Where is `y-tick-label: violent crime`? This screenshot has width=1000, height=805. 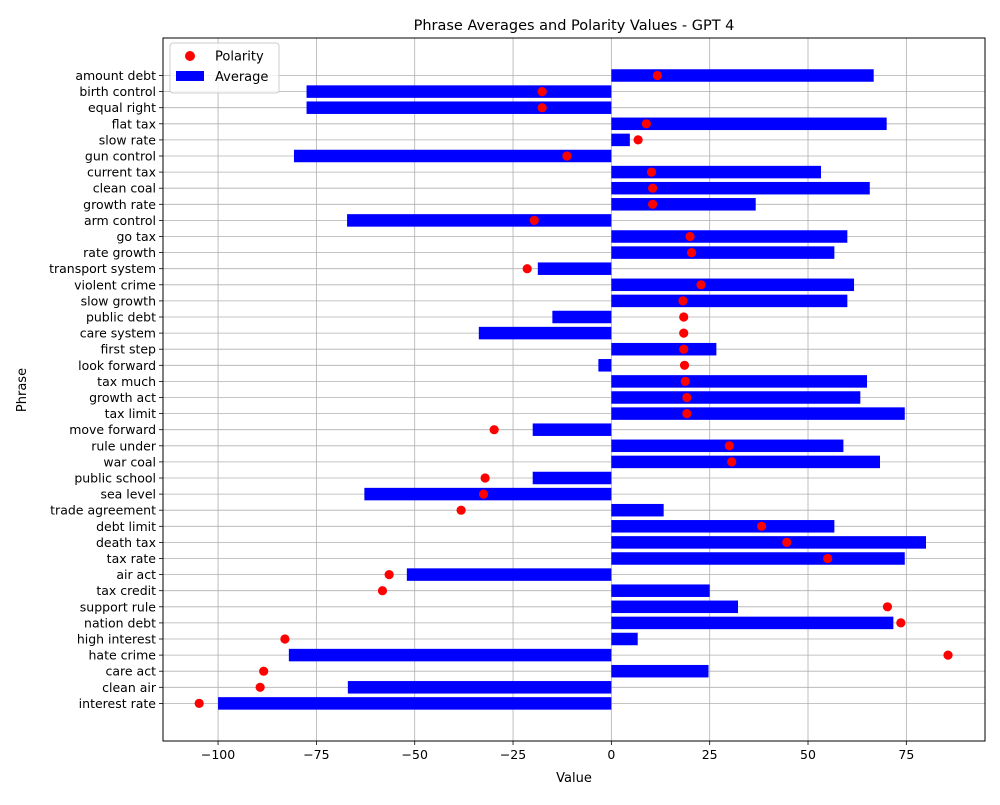 y-tick-label: violent crime is located at coordinates (115, 284).